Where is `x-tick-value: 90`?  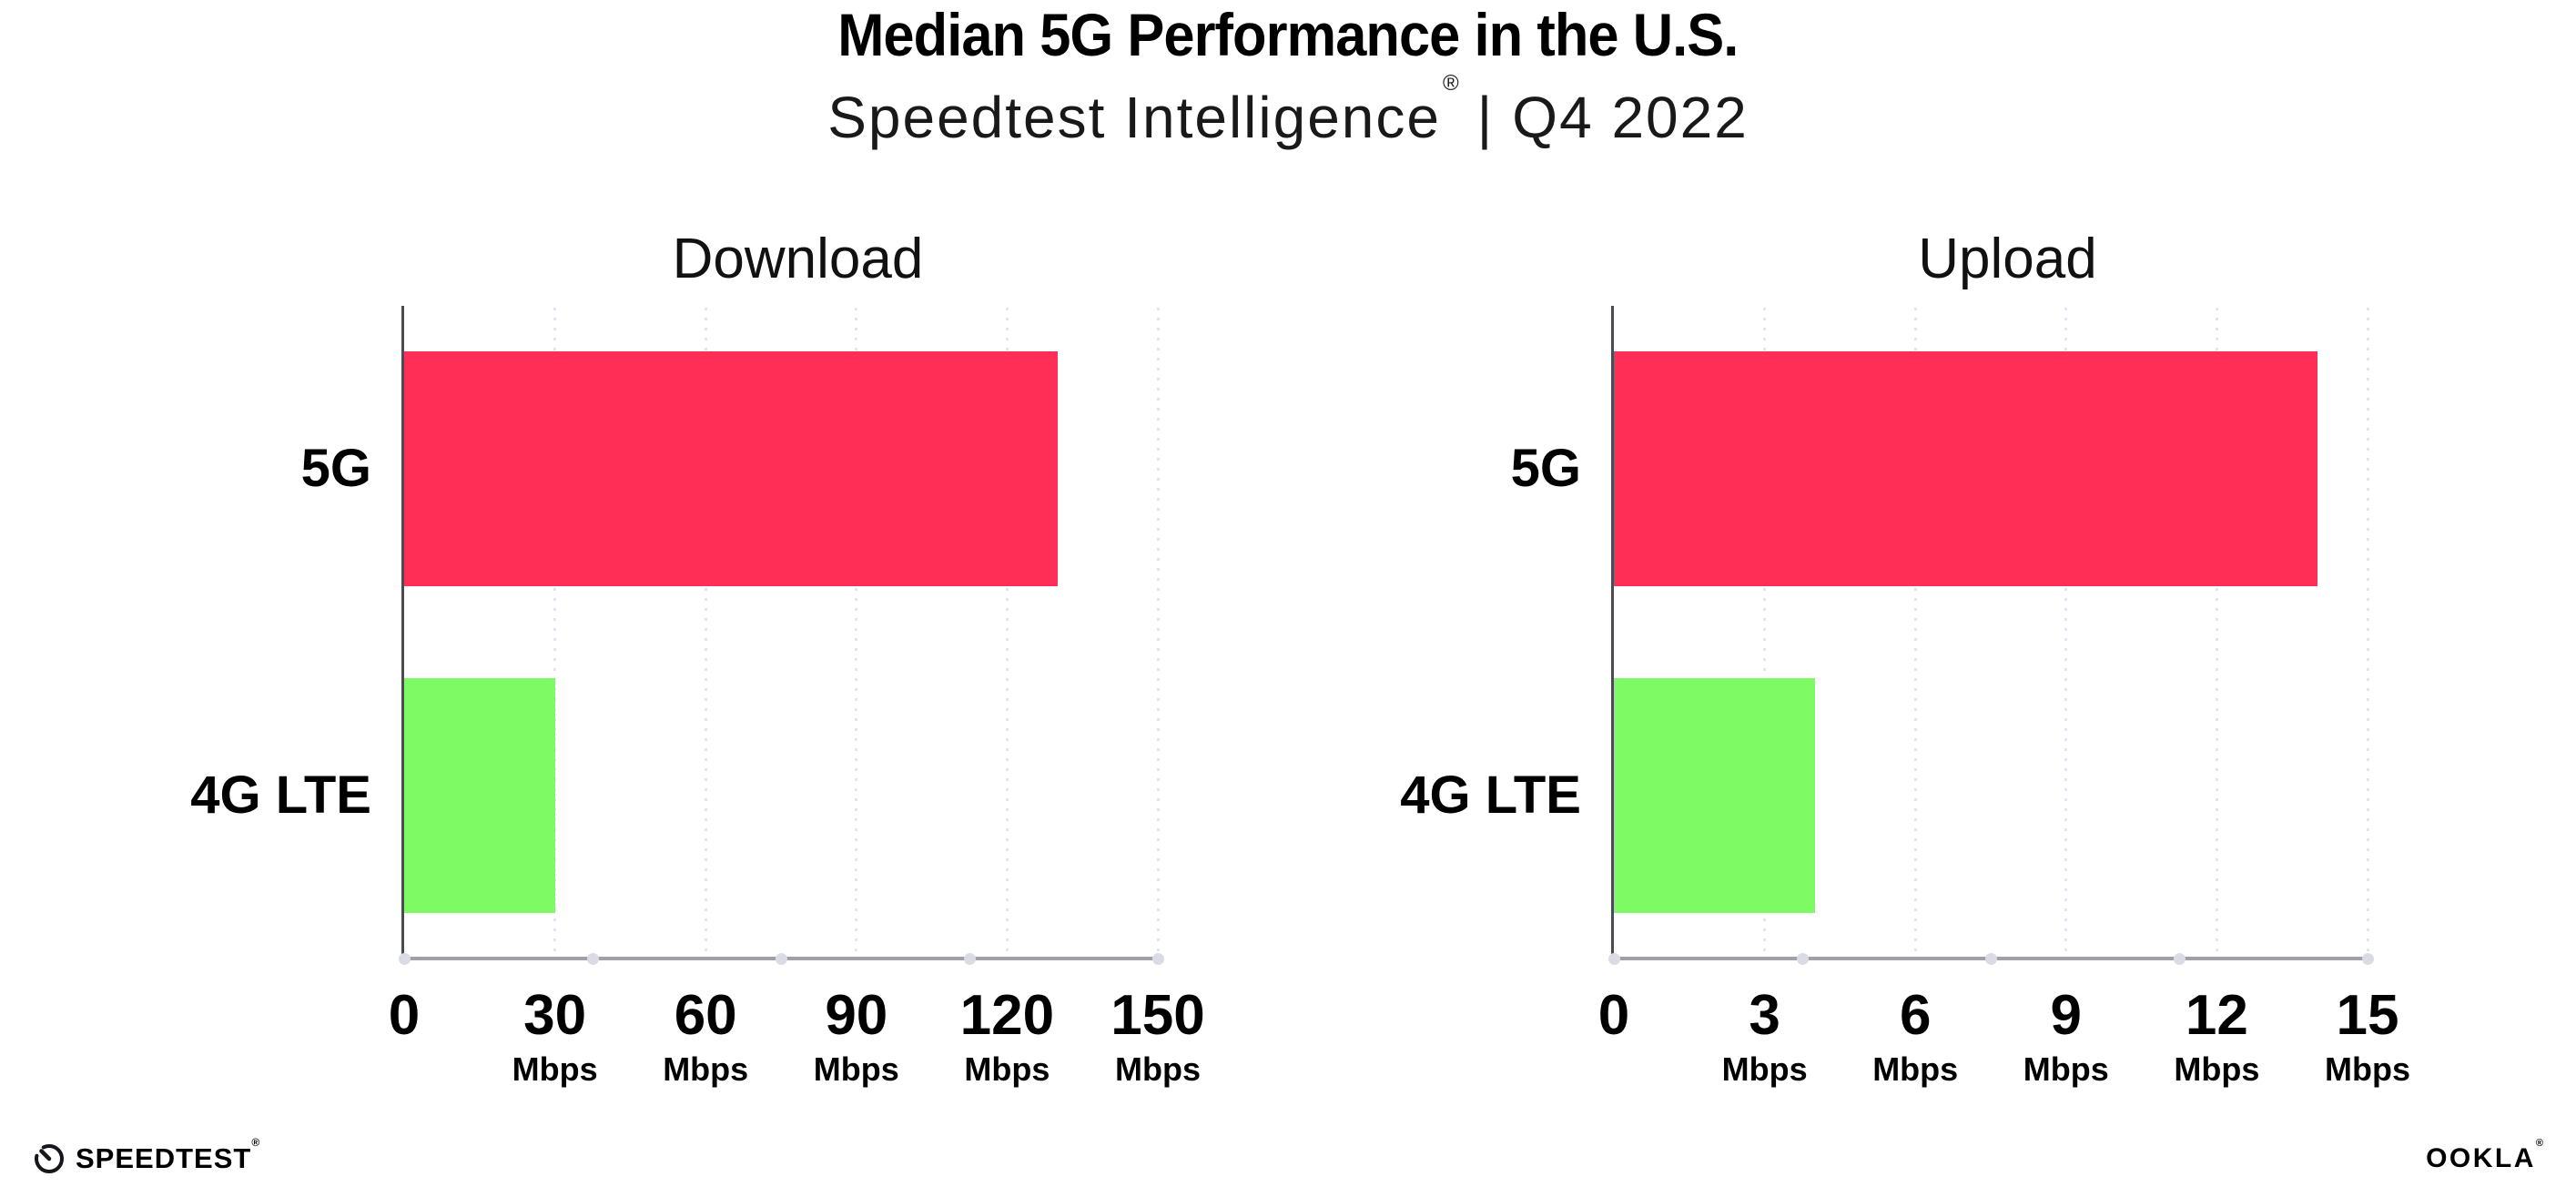
x-tick-value: 90 is located at coordinates (856, 1015).